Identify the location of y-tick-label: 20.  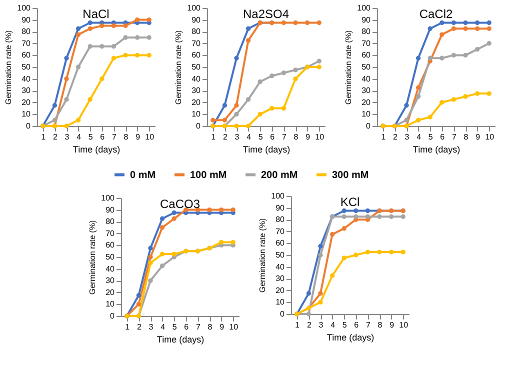
(367, 102).